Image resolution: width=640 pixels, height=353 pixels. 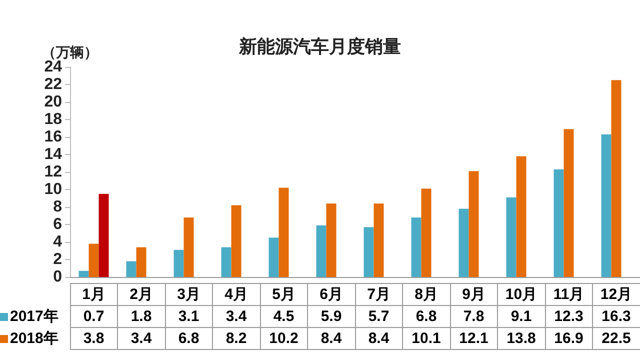 I want to click on x-tick-label: 1月, so click(x=94, y=295).